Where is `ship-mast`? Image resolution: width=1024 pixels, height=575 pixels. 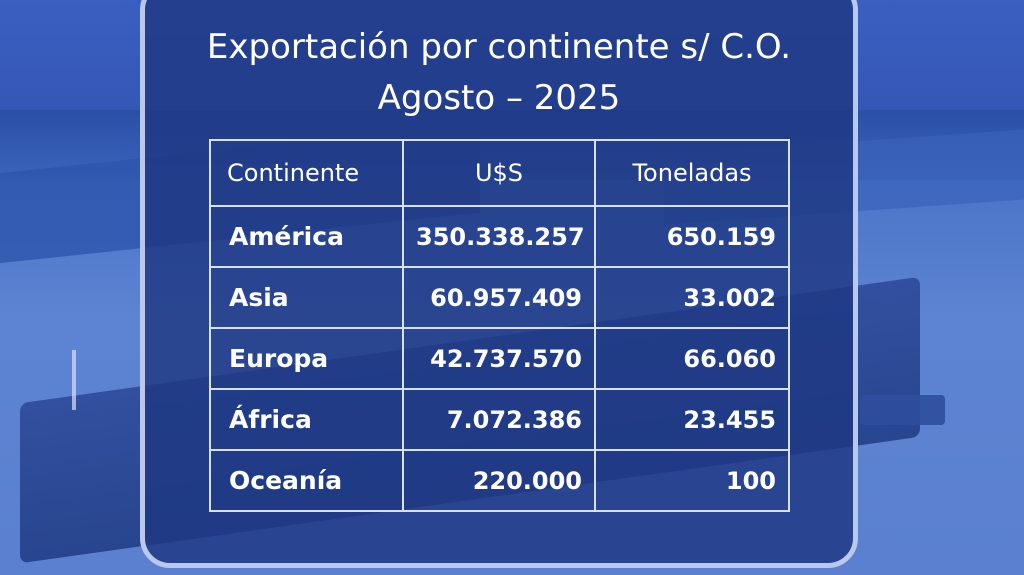 ship-mast is located at coordinates (74, 380).